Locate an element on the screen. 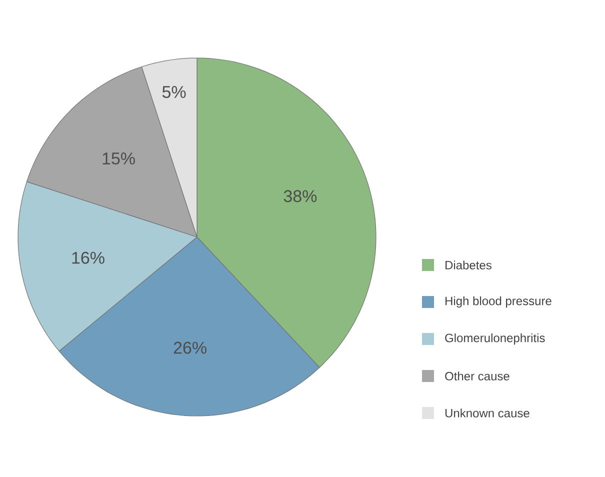 The width and height of the screenshot is (605, 477). data-label: 15% is located at coordinates (118, 158).